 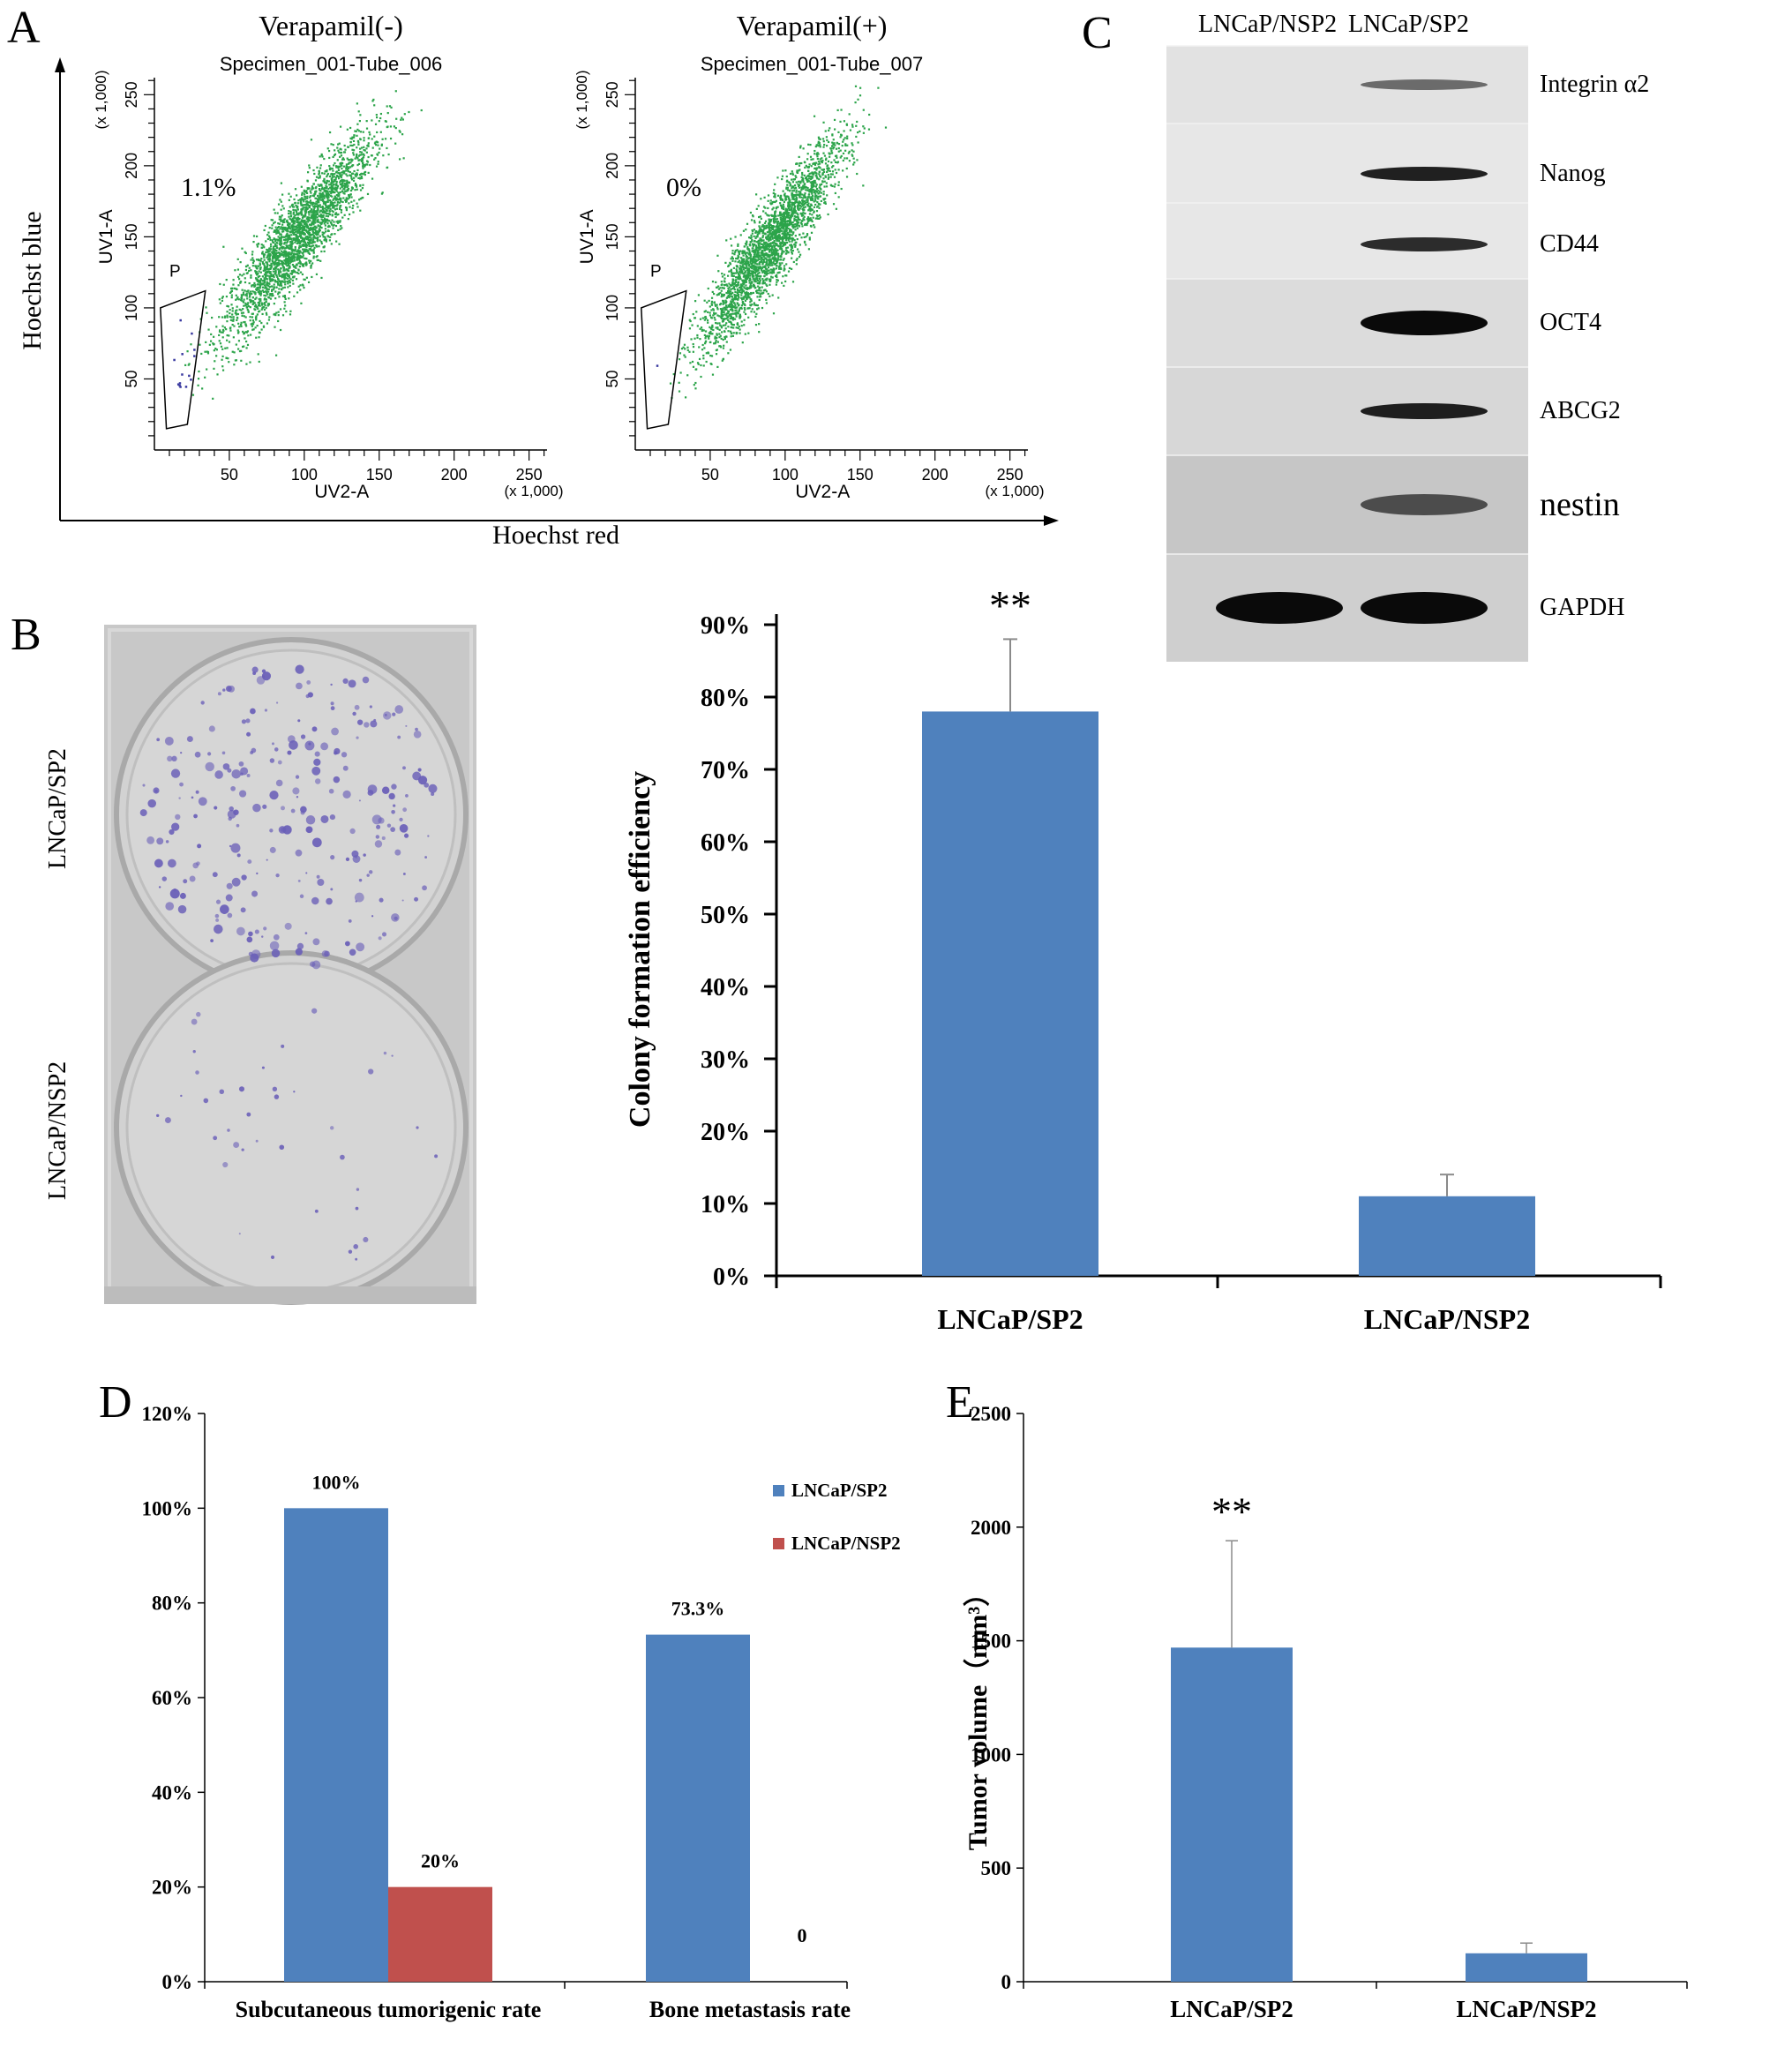 What do you see at coordinates (1570, 323) in the screenshot?
I see `blot-band-label: OCT4` at bounding box center [1570, 323].